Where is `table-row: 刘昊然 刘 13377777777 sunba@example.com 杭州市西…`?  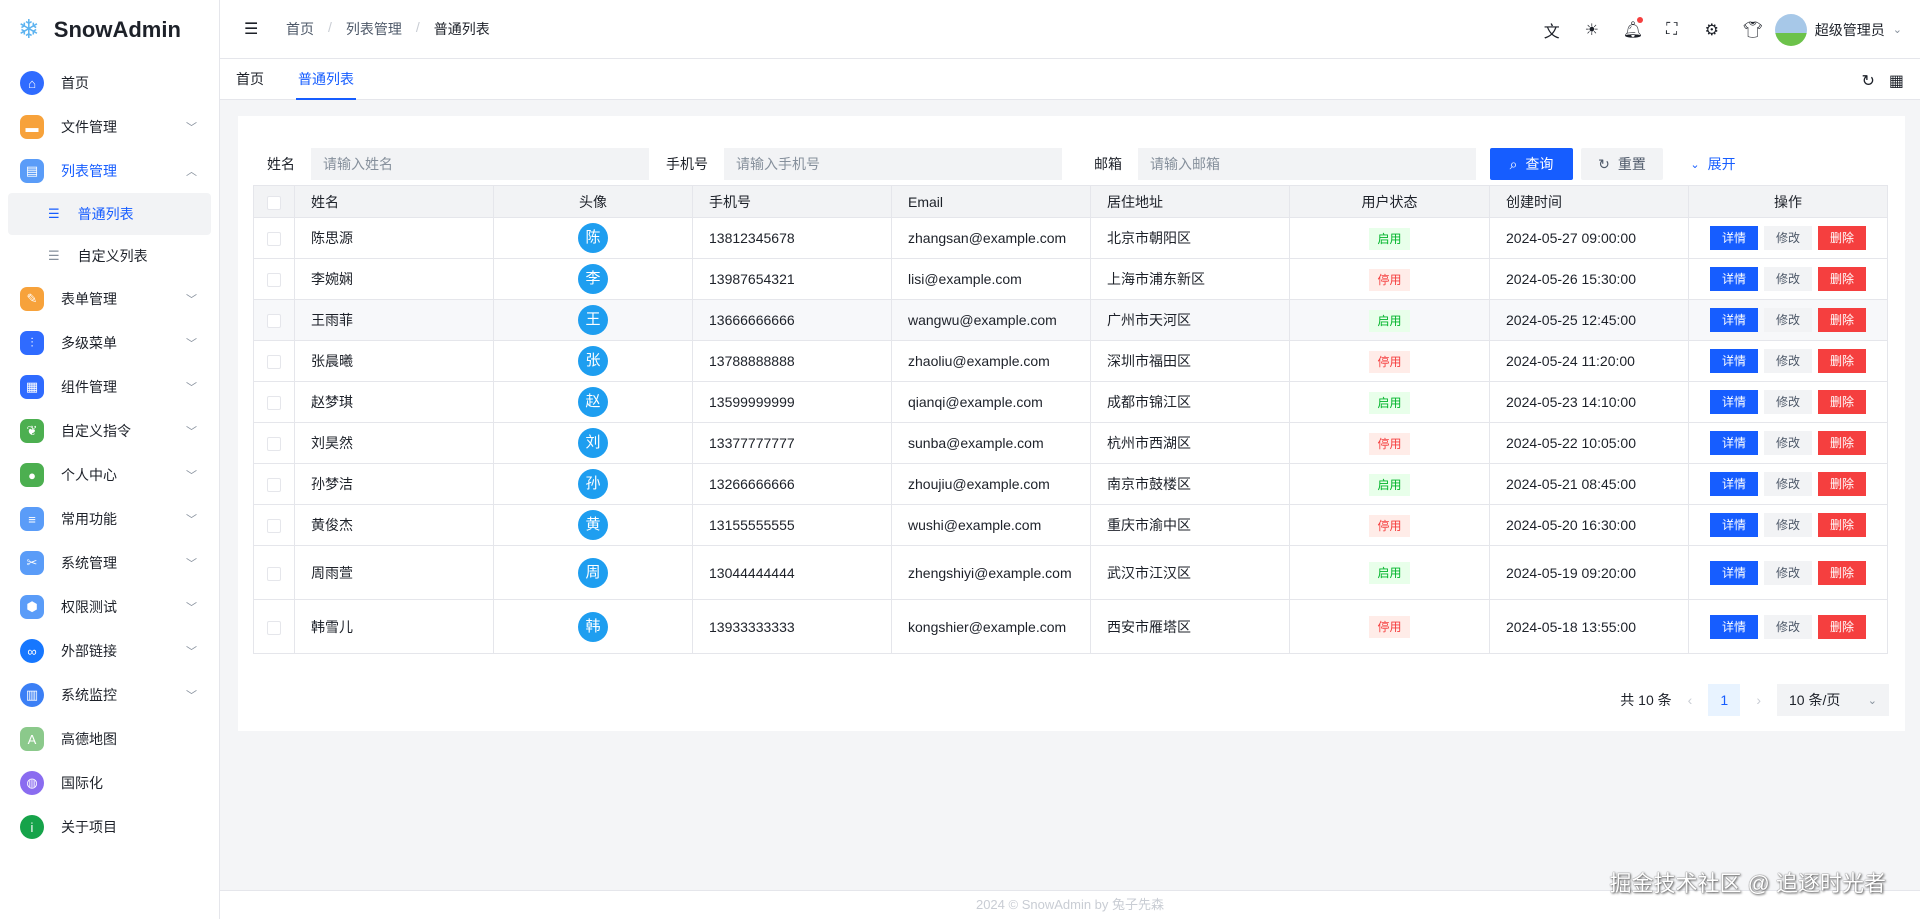
table-row: 刘昊然 刘 13377777777 sunba@example.com 杭州市西… is located at coordinates (1070, 443).